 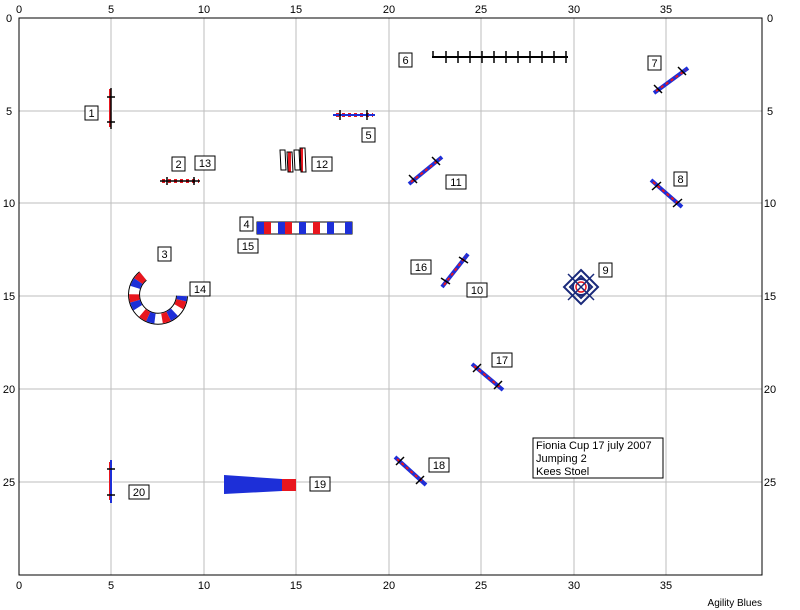 I want to click on obstacle-number: 11, so click(x=455, y=183).